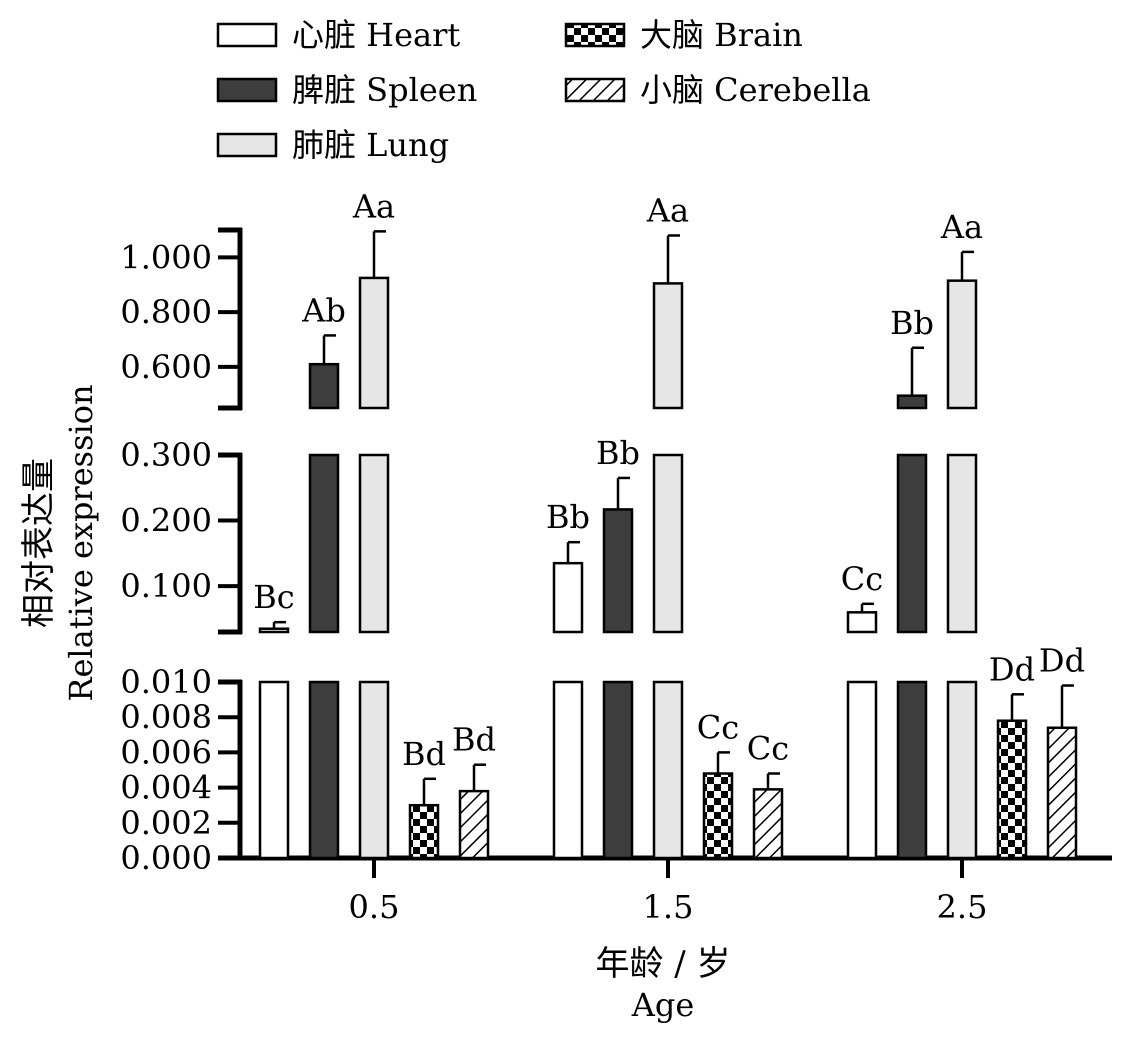 This screenshot has width=1138, height=1041. Describe the element at coordinates (662, 964) in the screenshot. I see `x-axis-title-zh: 年龄 / 岁` at that location.